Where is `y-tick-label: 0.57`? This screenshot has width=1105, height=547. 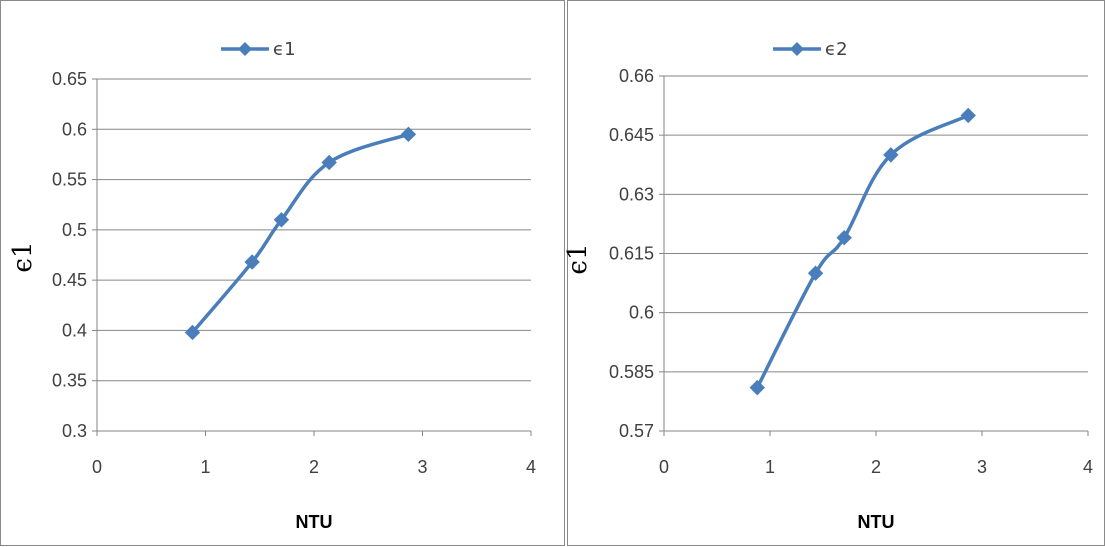
y-tick-label: 0.57 is located at coordinates (636, 431).